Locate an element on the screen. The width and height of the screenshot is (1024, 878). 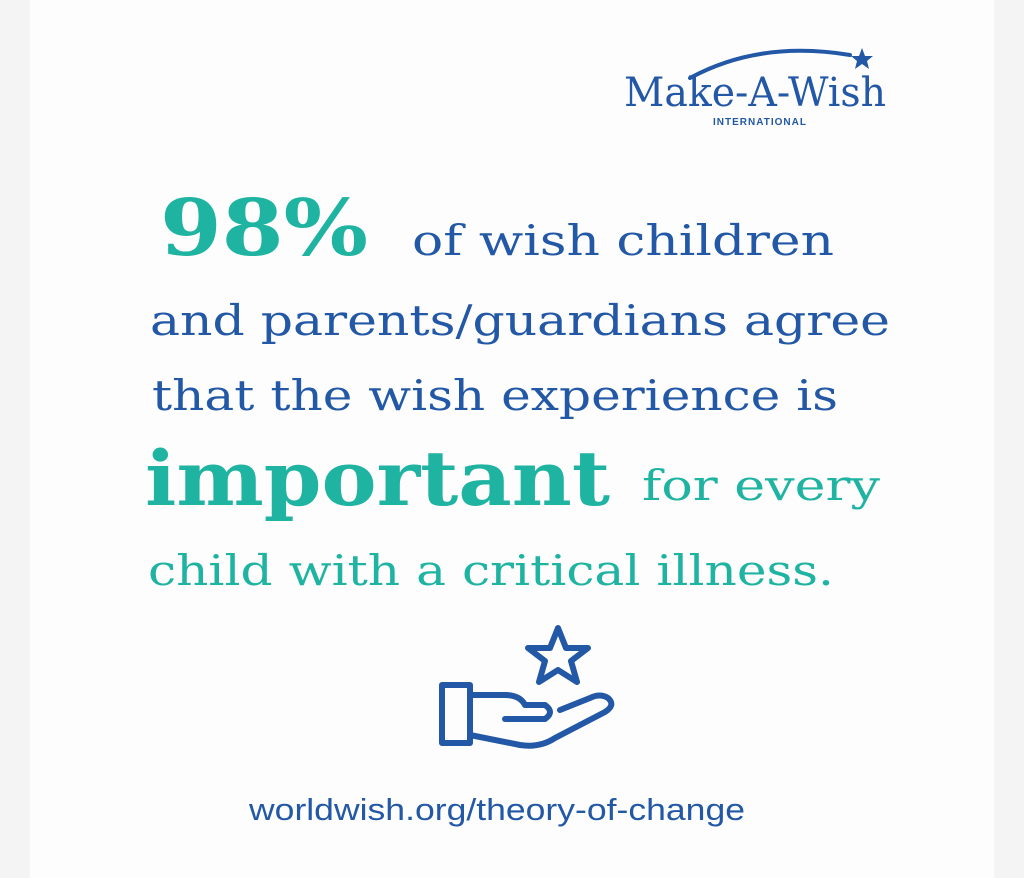
logo: Make-A-Wish INTERNATIONAL is located at coordinates (755, 88).